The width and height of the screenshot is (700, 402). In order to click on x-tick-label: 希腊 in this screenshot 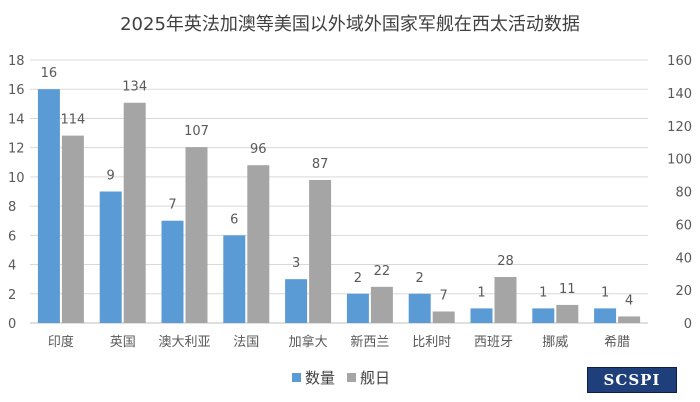, I will do `click(617, 342)`.